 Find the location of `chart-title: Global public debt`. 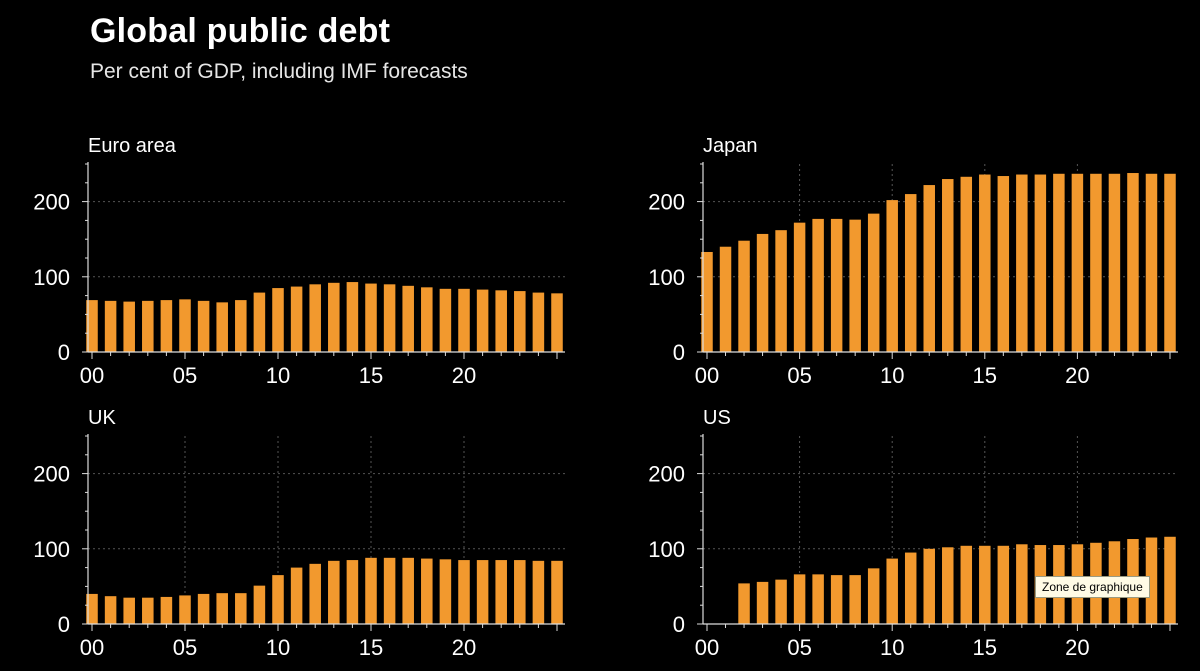

chart-title: Global public debt is located at coordinates (240, 31).